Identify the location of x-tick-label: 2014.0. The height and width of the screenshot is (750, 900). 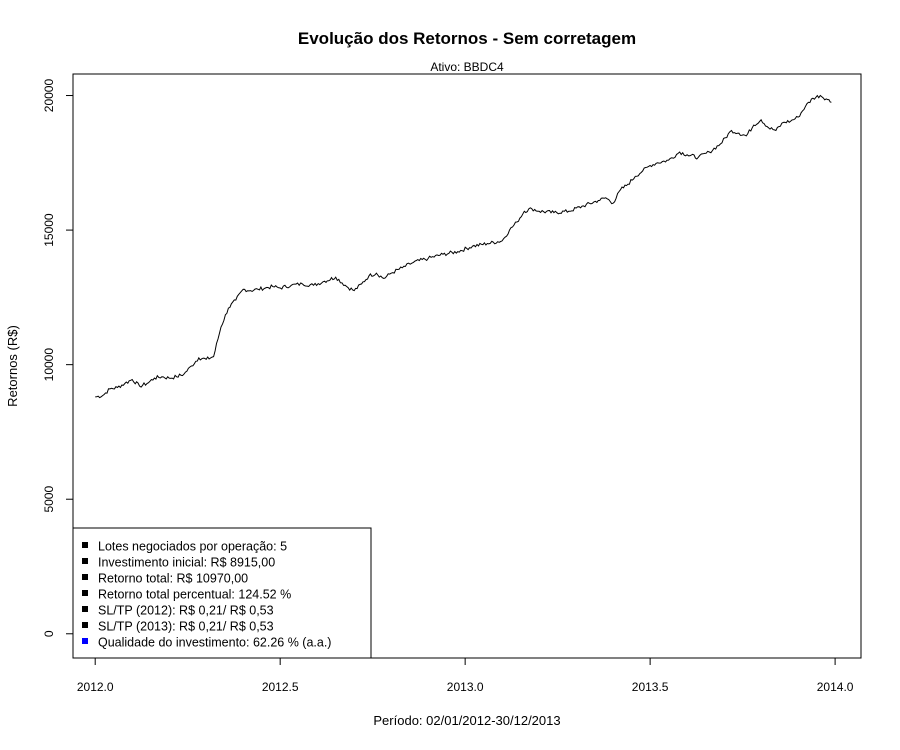
(835, 687).